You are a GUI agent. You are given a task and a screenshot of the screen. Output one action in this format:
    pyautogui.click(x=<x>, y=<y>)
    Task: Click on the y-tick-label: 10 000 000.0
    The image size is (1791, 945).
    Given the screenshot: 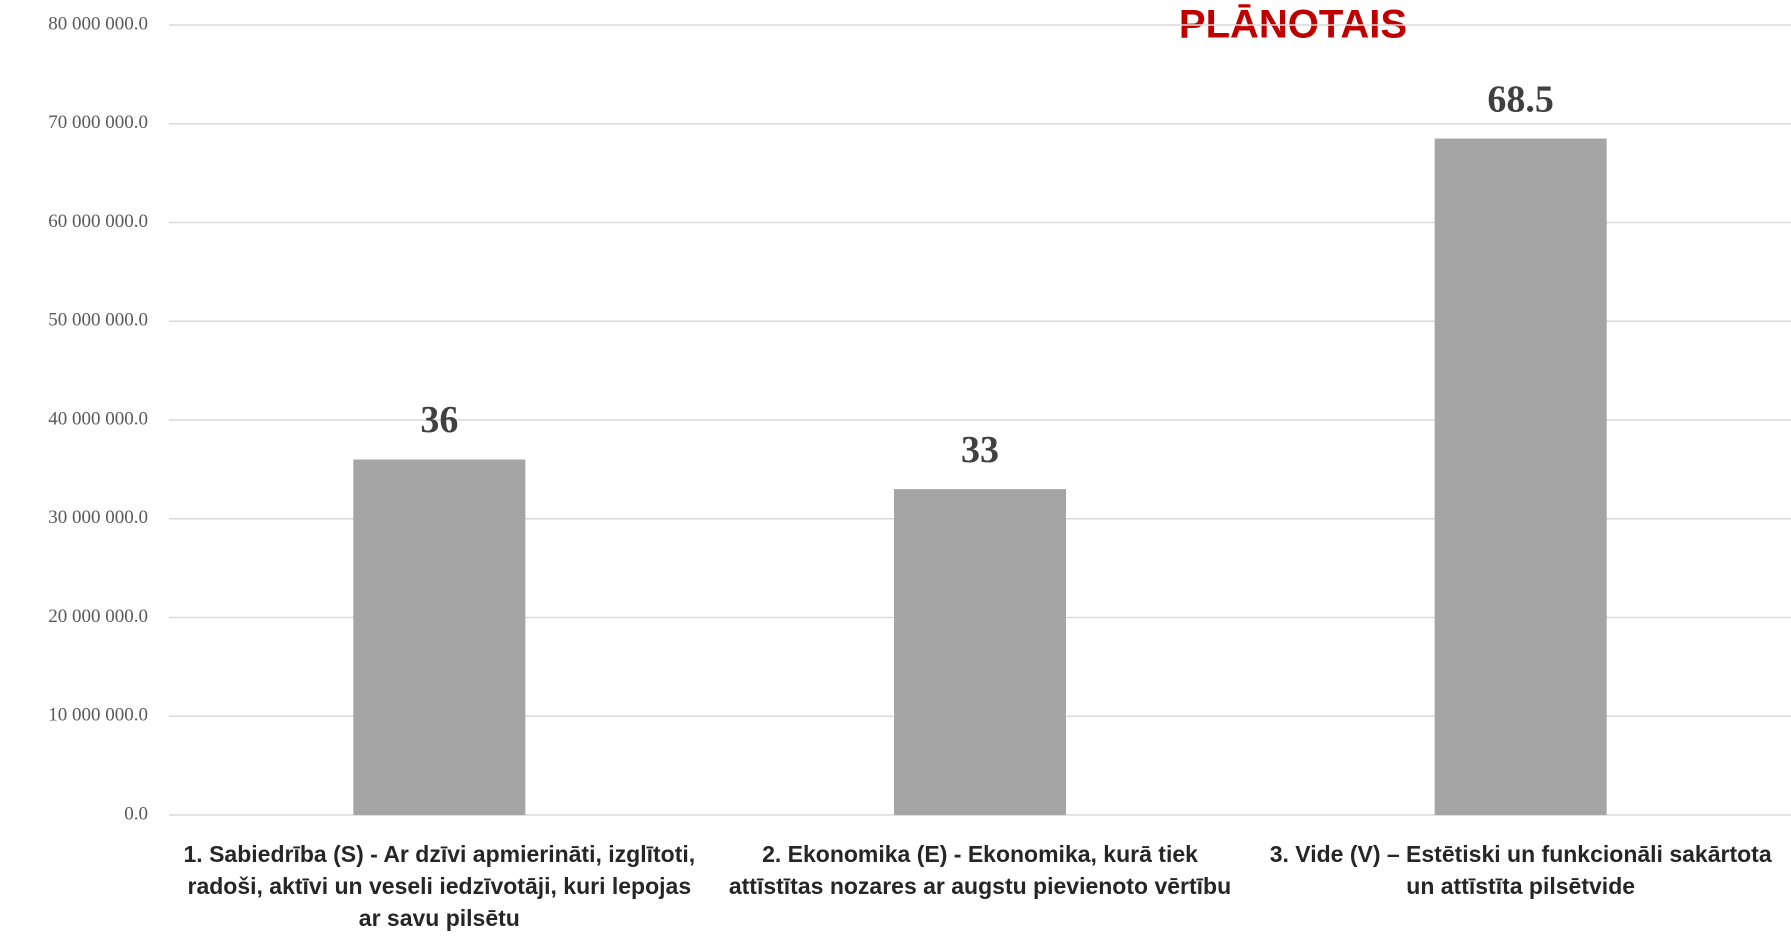 What is the action you would take?
    pyautogui.click(x=98, y=715)
    